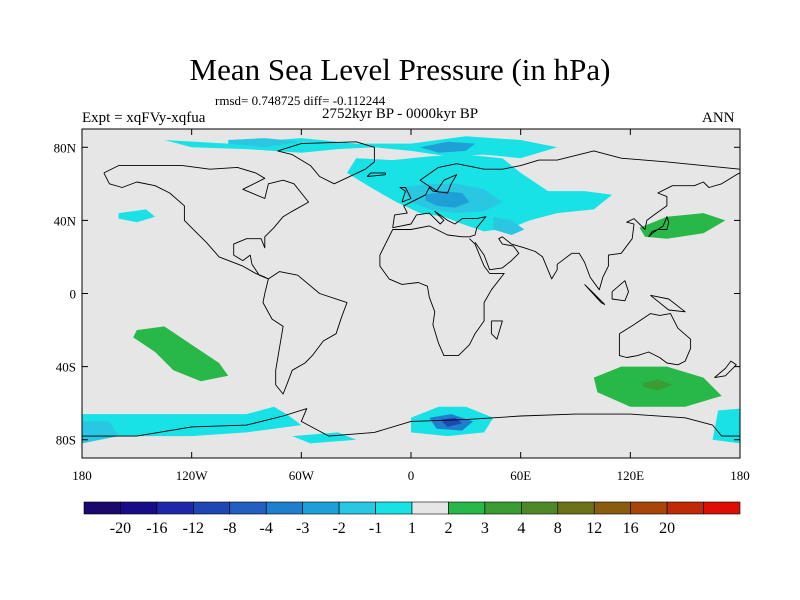  Describe the element at coordinates (192, 475) in the screenshot. I see `x-tick-label: 120W` at that location.